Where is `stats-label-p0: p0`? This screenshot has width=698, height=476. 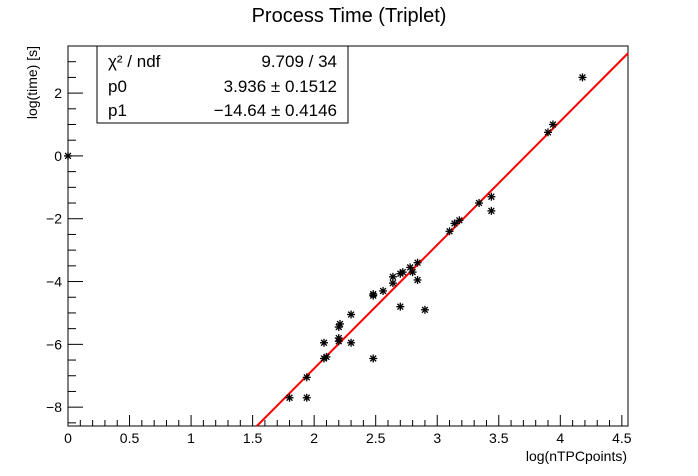 stats-label-p0: p0 is located at coordinates (117, 86).